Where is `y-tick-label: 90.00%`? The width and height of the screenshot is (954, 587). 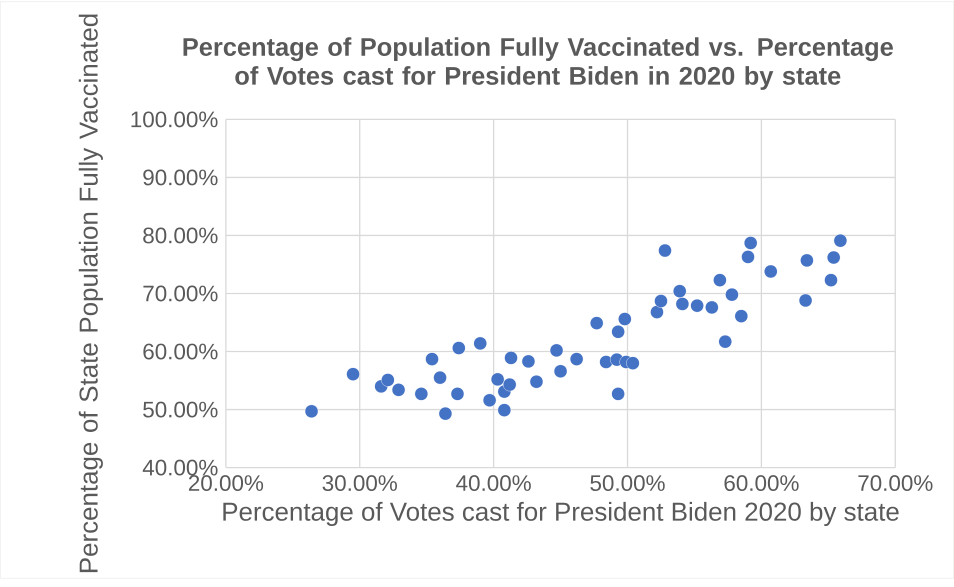
y-tick-label: 90.00% is located at coordinates (180, 177).